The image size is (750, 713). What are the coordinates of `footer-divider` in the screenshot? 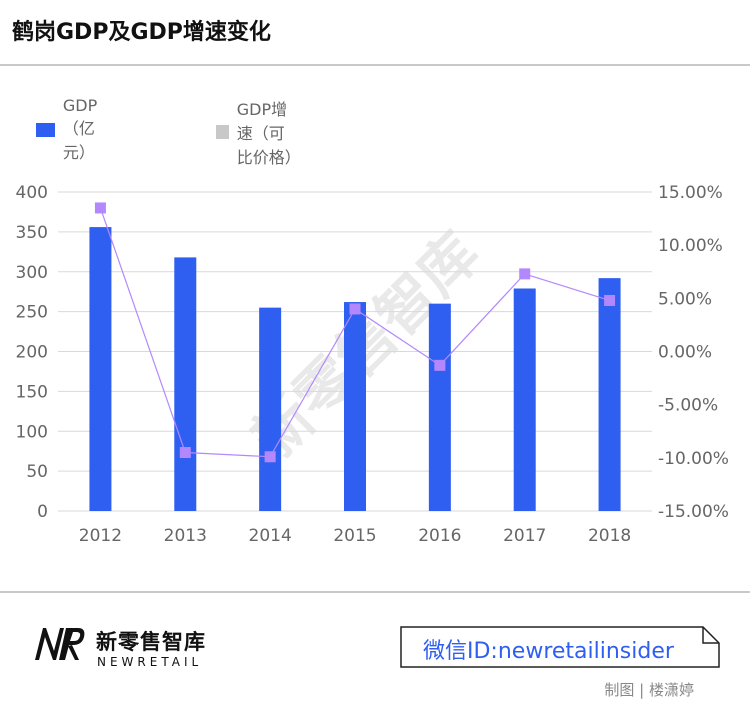 It's located at (375, 592).